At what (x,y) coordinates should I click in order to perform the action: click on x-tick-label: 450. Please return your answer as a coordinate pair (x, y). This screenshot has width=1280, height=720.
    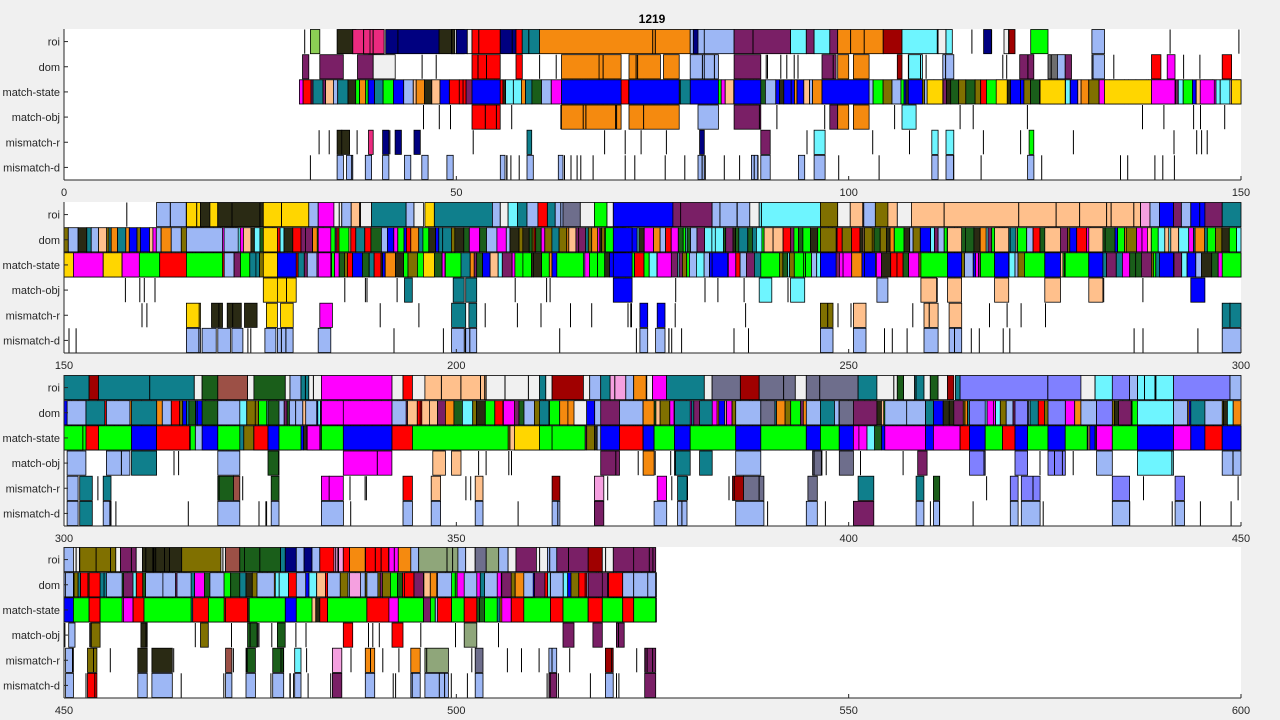
    Looking at the image, I should click on (64, 711).